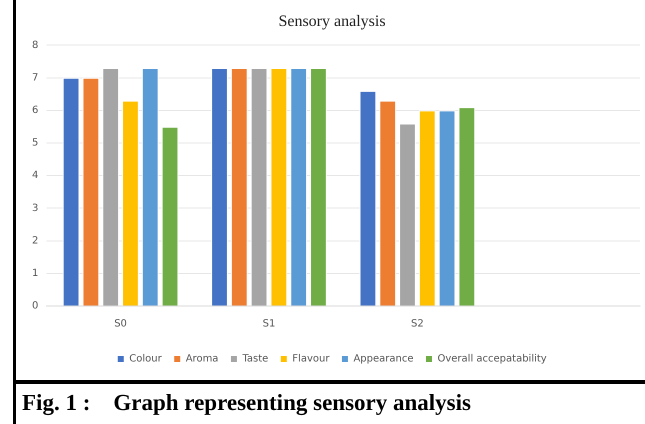 The height and width of the screenshot is (424, 645). What do you see at coordinates (35, 78) in the screenshot?
I see `y-tick-label: 7` at bounding box center [35, 78].